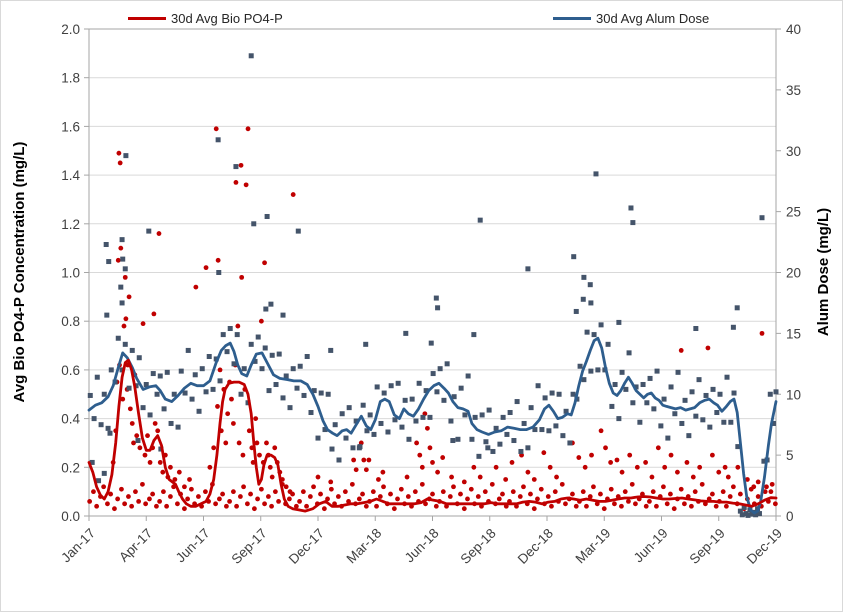  What do you see at coordinates (793, 394) in the screenshot?
I see `right-axis-tick-label: 10` at bounding box center [793, 394].